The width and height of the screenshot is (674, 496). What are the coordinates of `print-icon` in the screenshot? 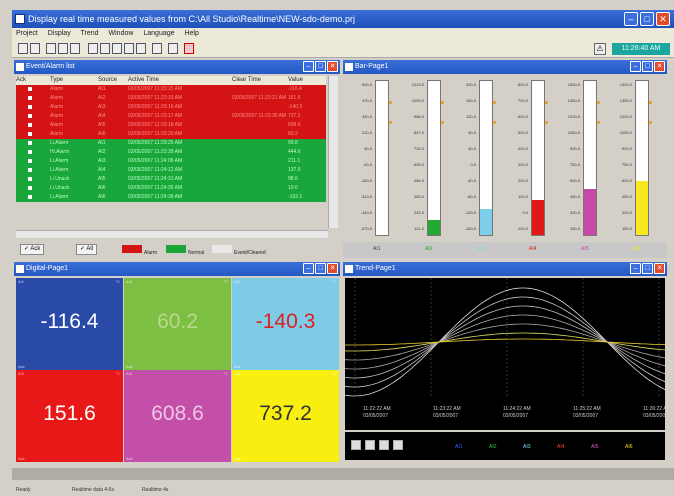 It's located at (63, 48).